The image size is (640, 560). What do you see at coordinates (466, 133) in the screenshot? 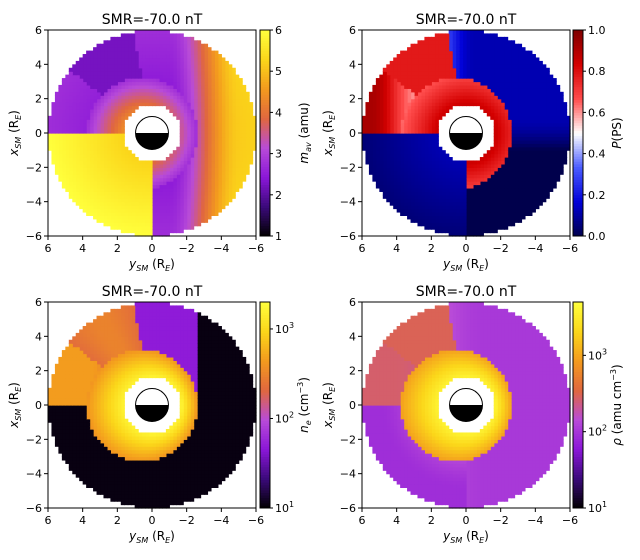
I see `heatmap-cells` at bounding box center [466, 133].